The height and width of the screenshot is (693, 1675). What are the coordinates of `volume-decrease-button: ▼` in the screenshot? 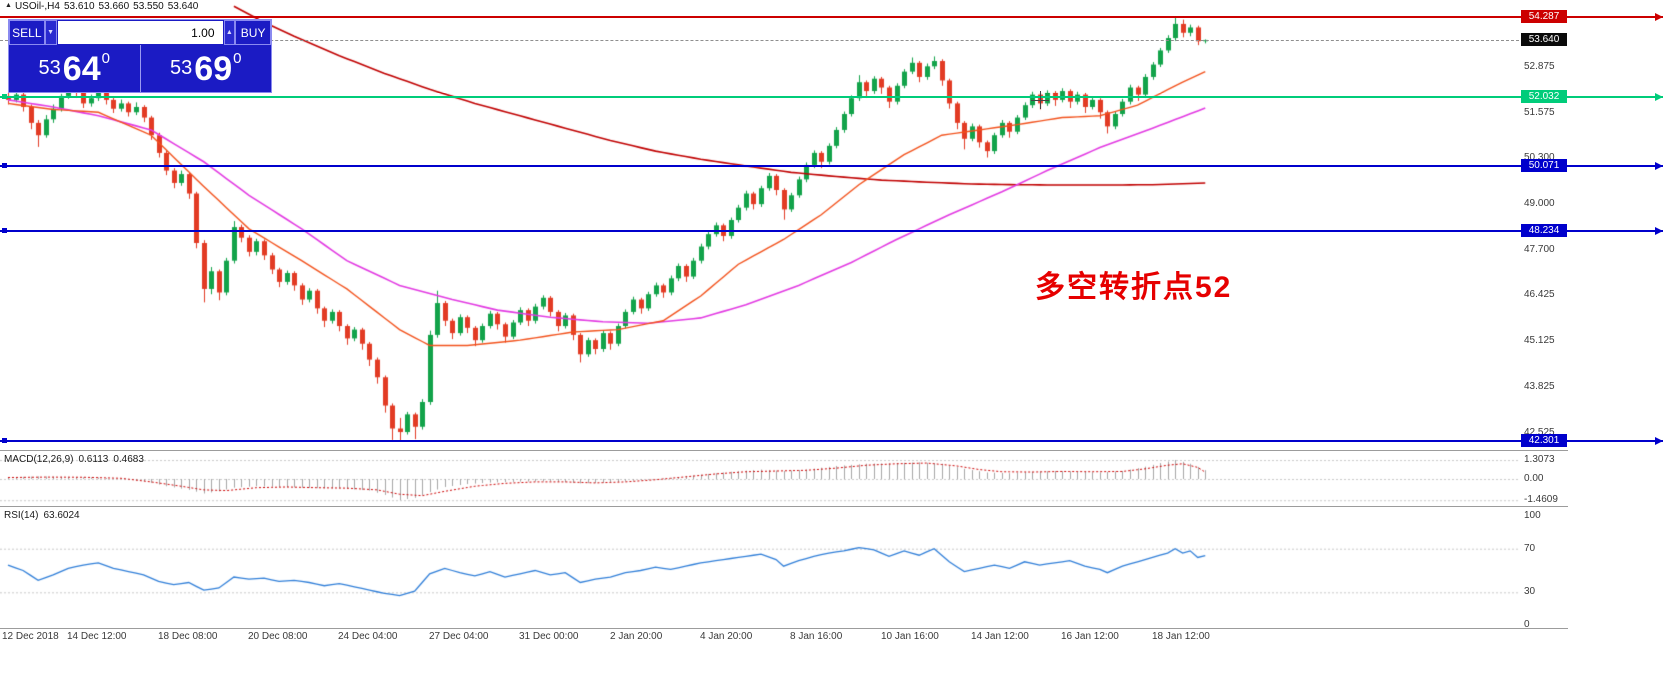 It's located at (50, 32).